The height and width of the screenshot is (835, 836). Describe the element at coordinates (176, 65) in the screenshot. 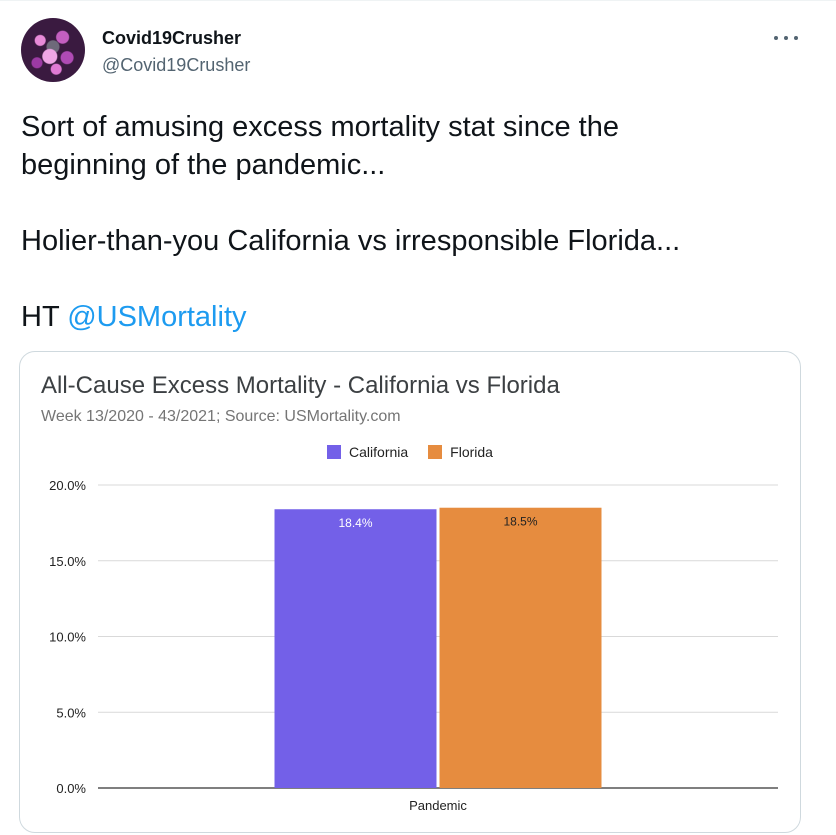

I see `user-handle: @Covid19Crusher` at that location.